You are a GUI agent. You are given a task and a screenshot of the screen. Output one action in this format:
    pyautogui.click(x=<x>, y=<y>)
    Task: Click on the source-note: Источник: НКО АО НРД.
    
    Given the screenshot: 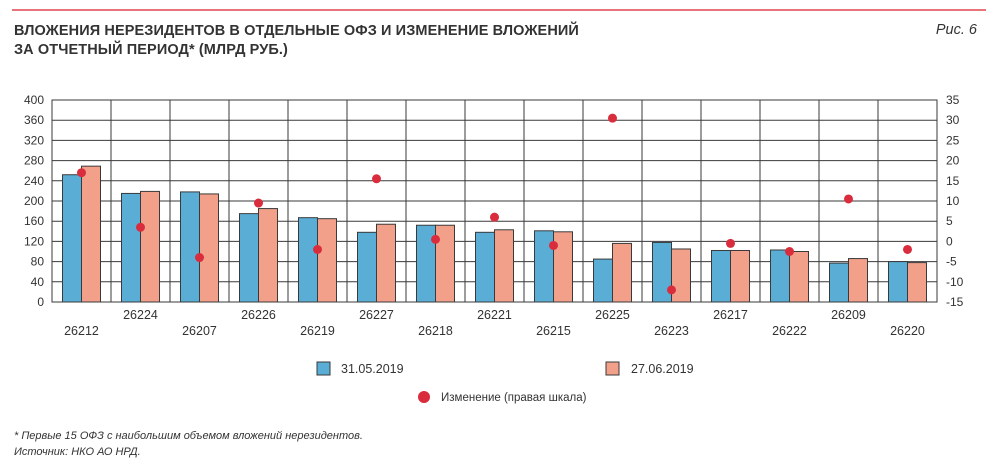 What is the action you would take?
    pyautogui.click(x=77, y=452)
    